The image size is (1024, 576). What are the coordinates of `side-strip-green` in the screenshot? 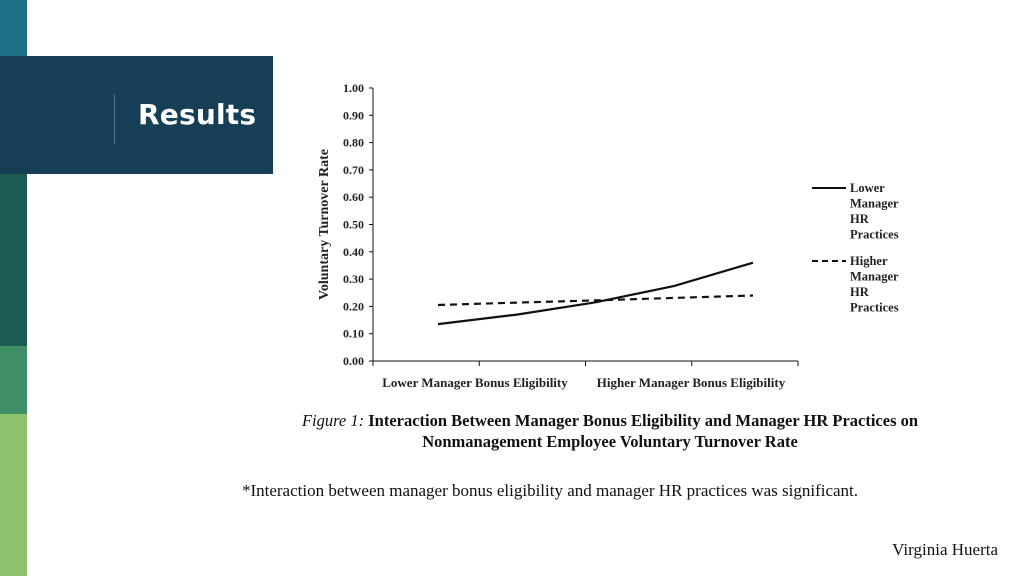 It's located at (13, 380).